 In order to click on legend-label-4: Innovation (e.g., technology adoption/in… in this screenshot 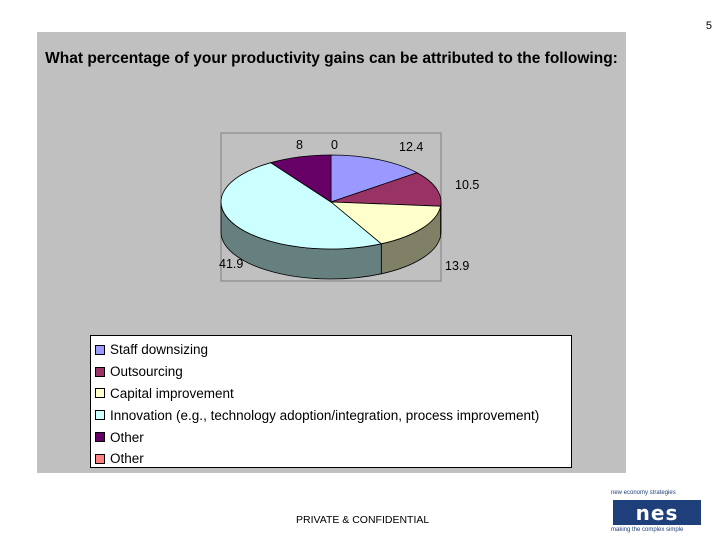, I will do `click(325, 415)`.